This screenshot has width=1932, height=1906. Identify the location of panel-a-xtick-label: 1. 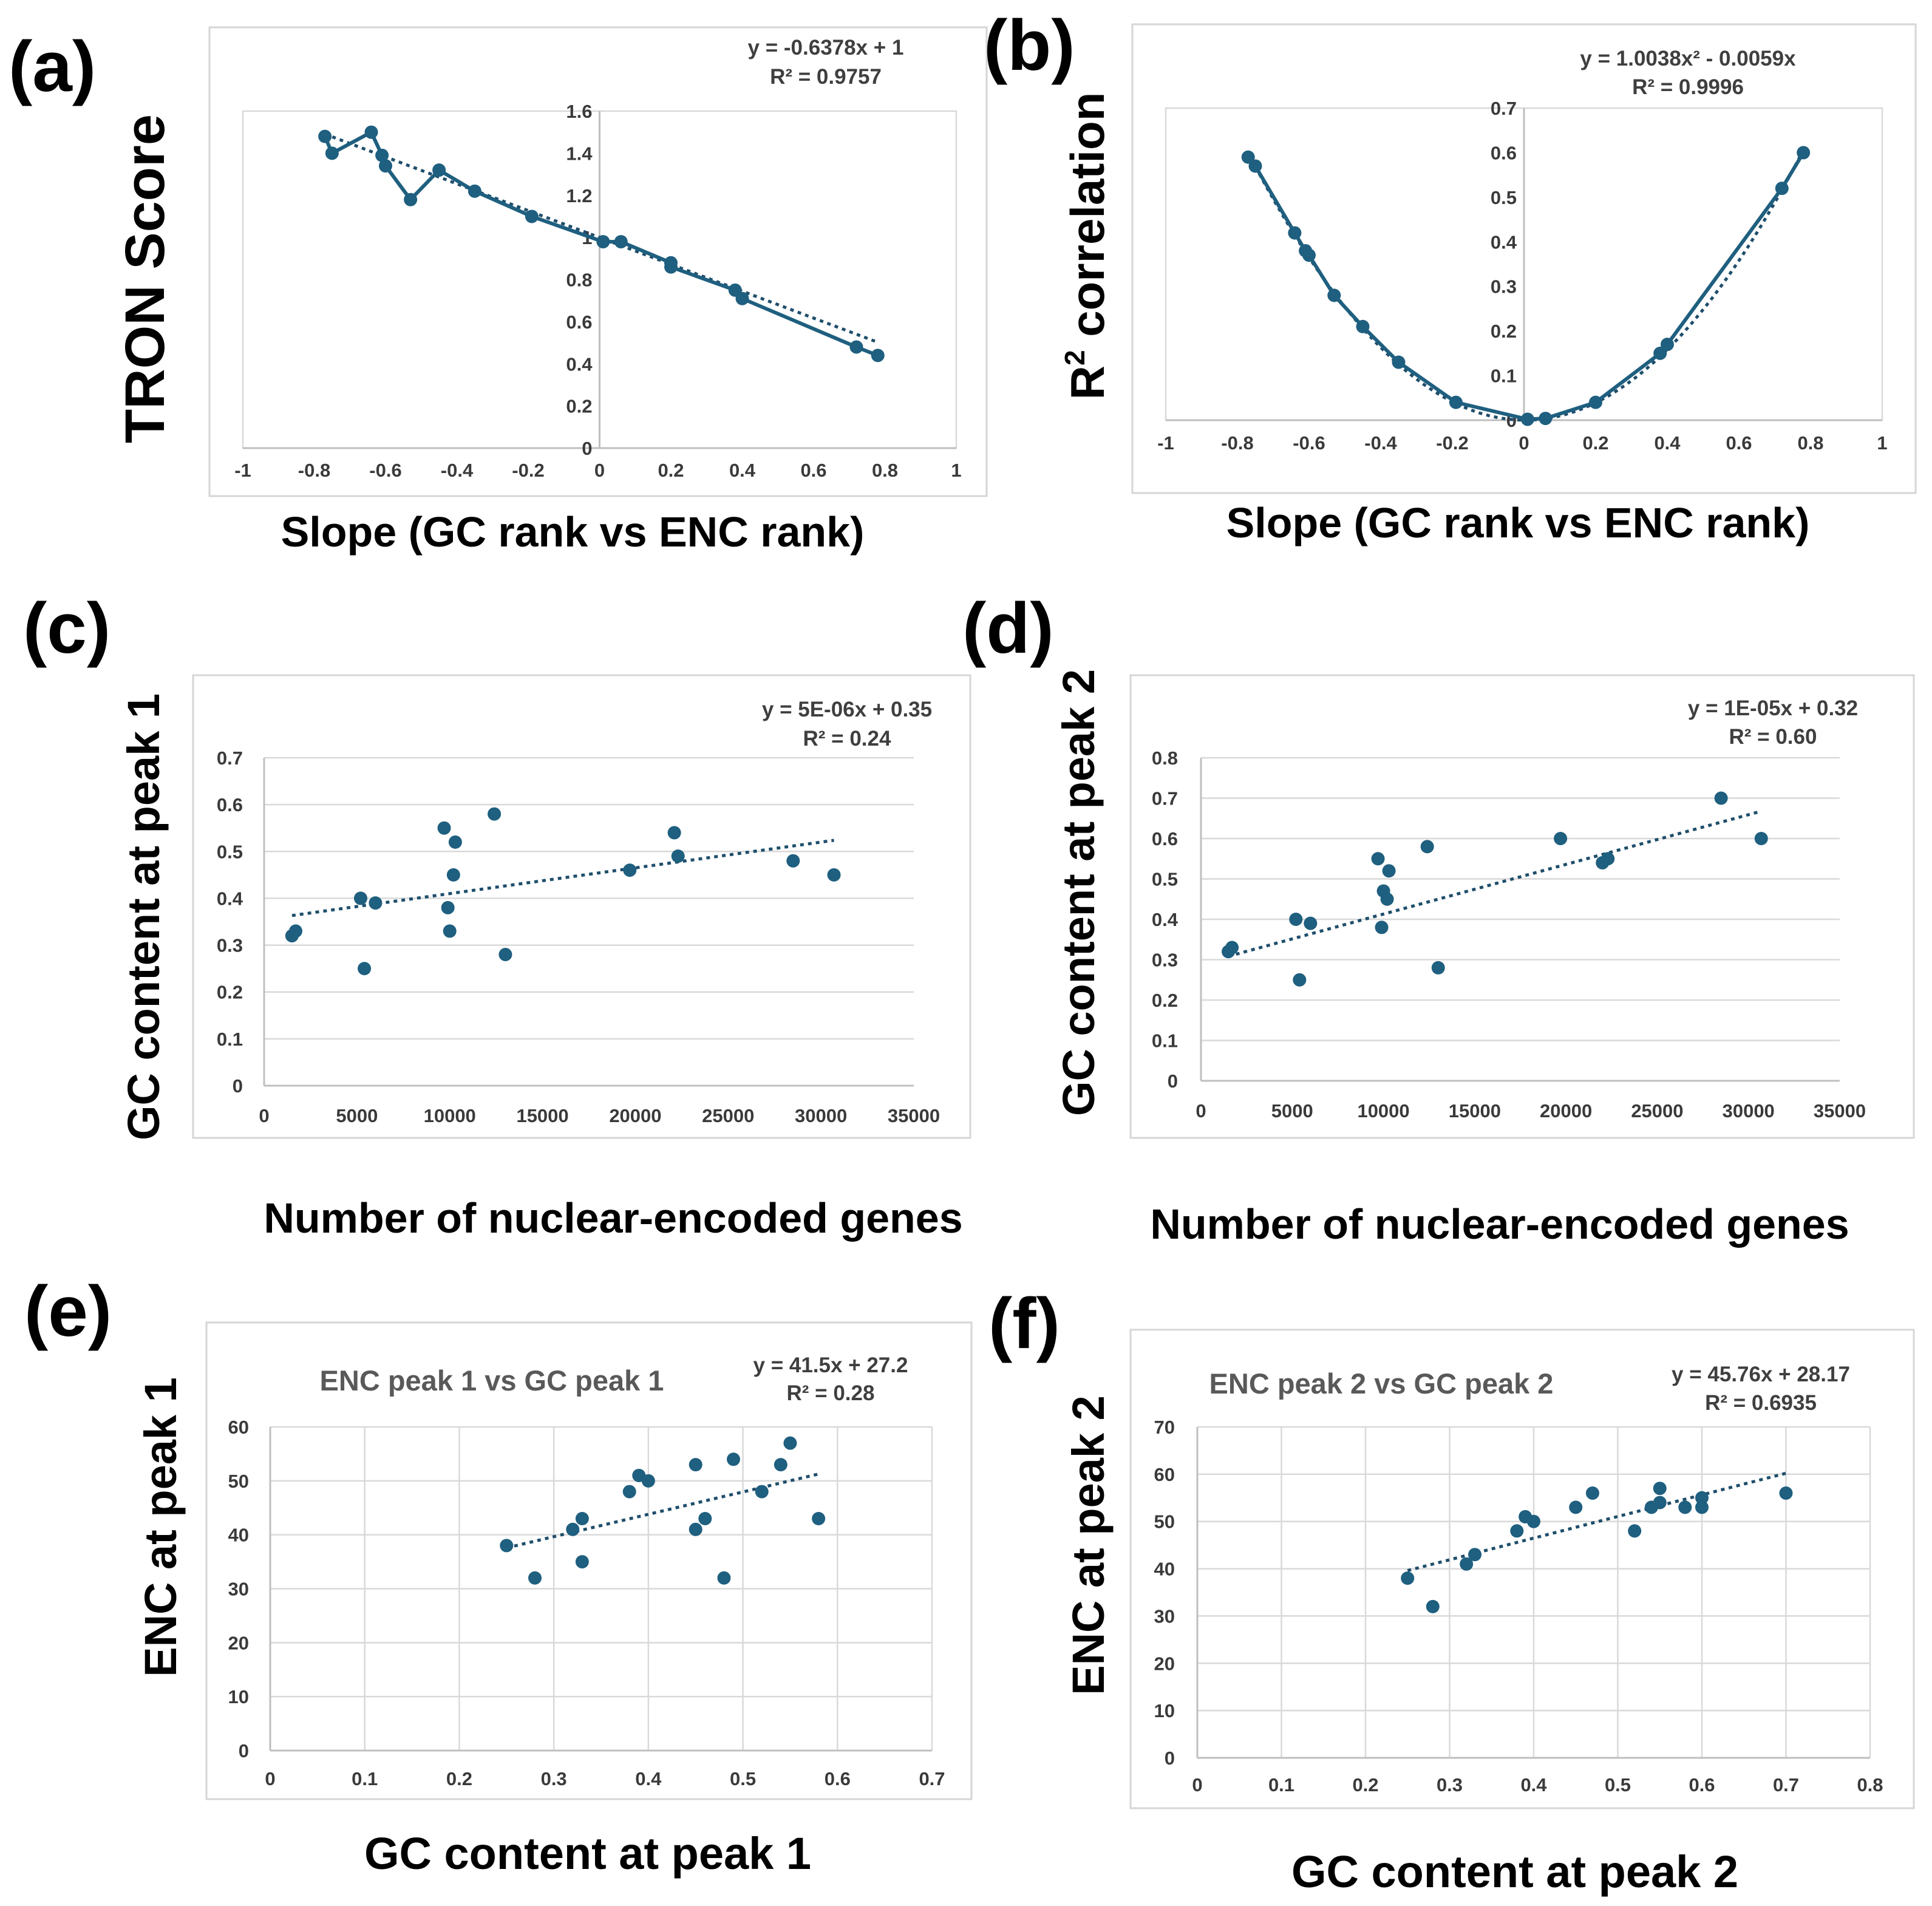
(956, 470).